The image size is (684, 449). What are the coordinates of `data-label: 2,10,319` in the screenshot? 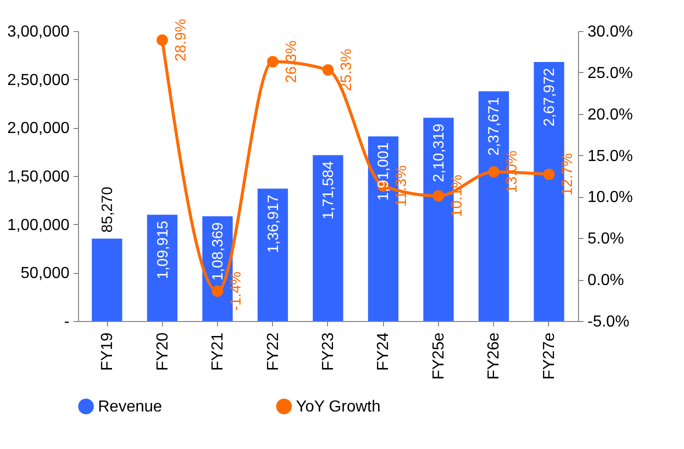 It's located at (439, 153).